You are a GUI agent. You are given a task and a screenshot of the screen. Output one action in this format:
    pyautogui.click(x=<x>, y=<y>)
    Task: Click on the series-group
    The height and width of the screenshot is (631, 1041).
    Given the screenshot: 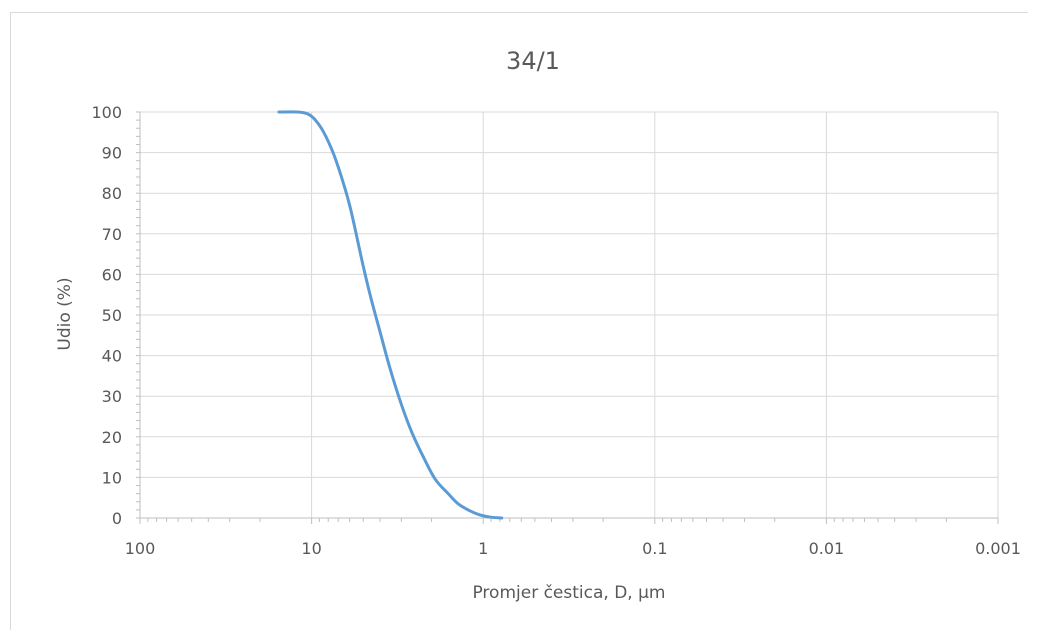 What is the action you would take?
    pyautogui.click(x=390, y=315)
    